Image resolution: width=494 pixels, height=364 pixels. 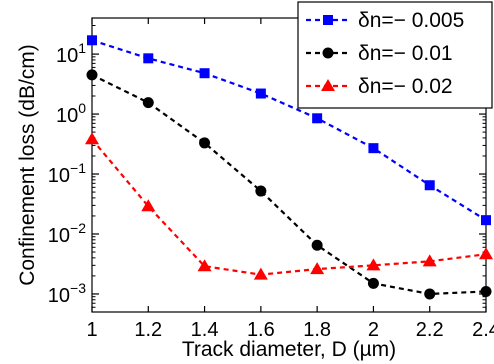 I want to click on x-tick-label: 1.6, so click(x=261, y=330).